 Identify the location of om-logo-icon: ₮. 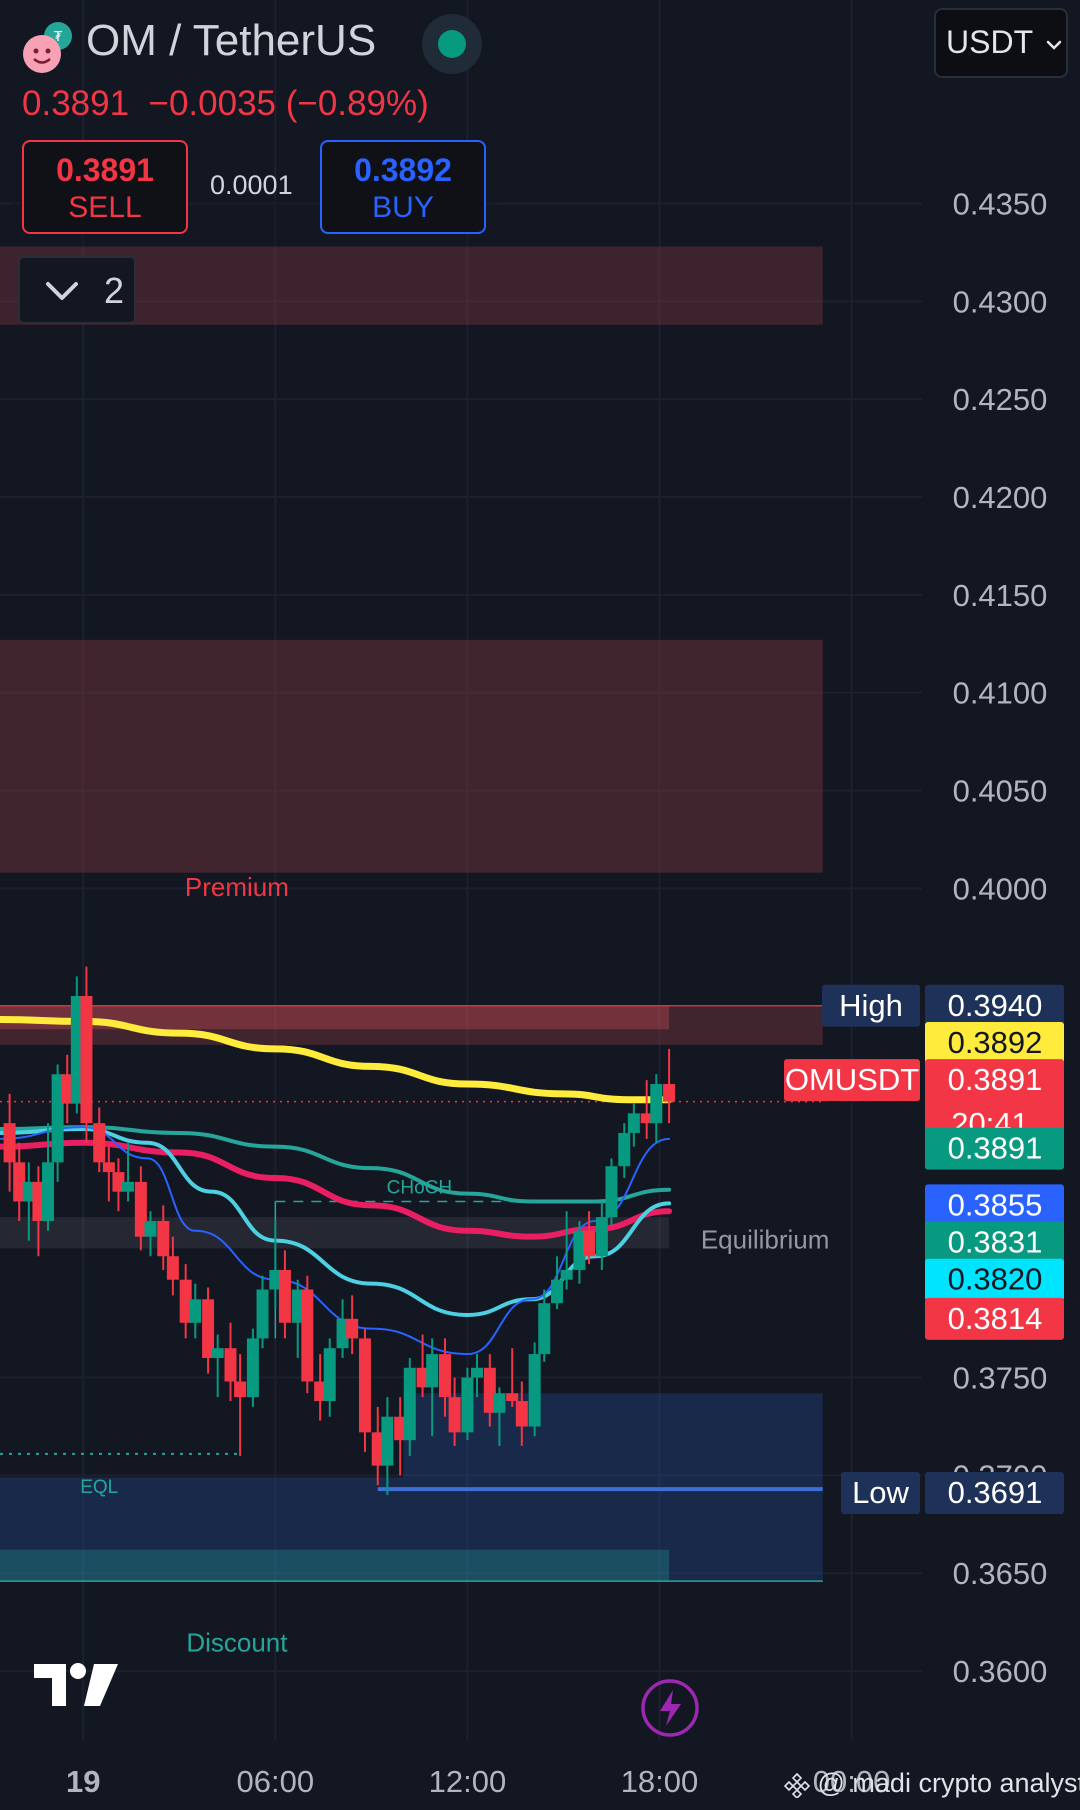
(47, 47).